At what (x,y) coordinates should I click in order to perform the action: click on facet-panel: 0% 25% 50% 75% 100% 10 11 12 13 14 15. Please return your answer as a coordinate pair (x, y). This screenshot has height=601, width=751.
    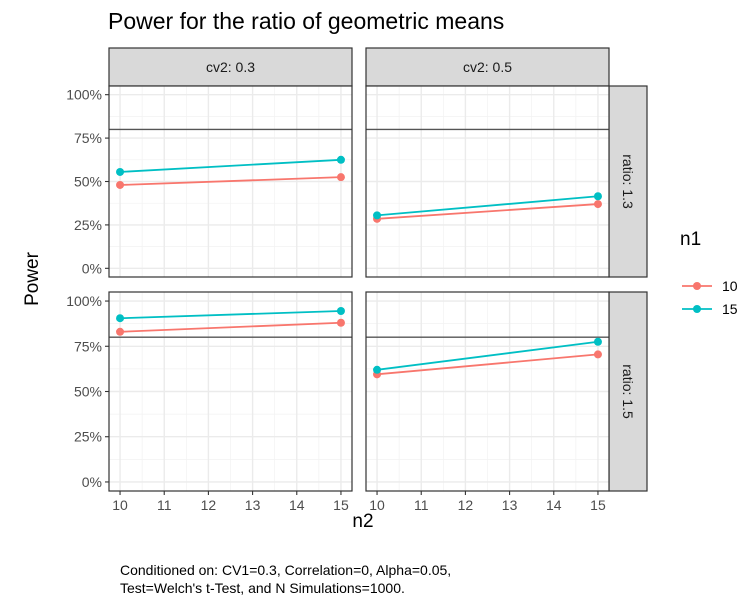
    Looking at the image, I should click on (209, 402).